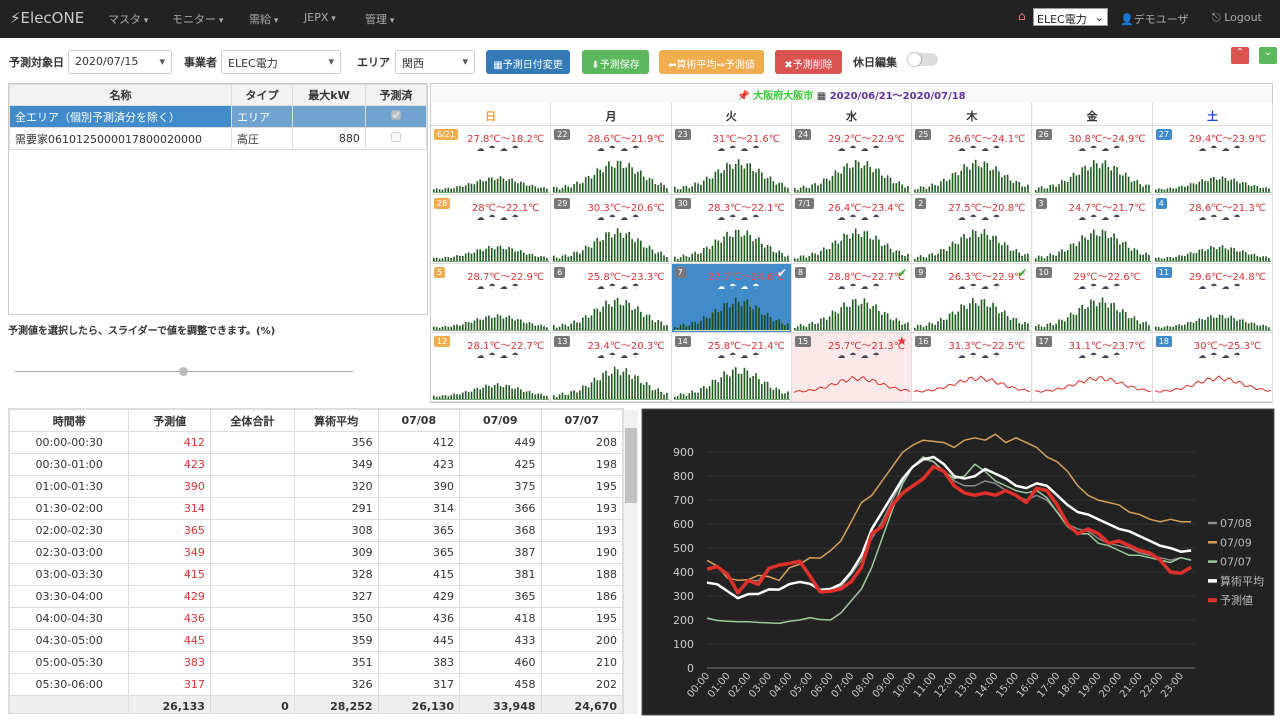 The image size is (1280, 720). What do you see at coordinates (731, 367) in the screenshot?
I see `day-cell: 14 25.8℃〜21.4℃ ☁☂☁☂` at bounding box center [731, 367].